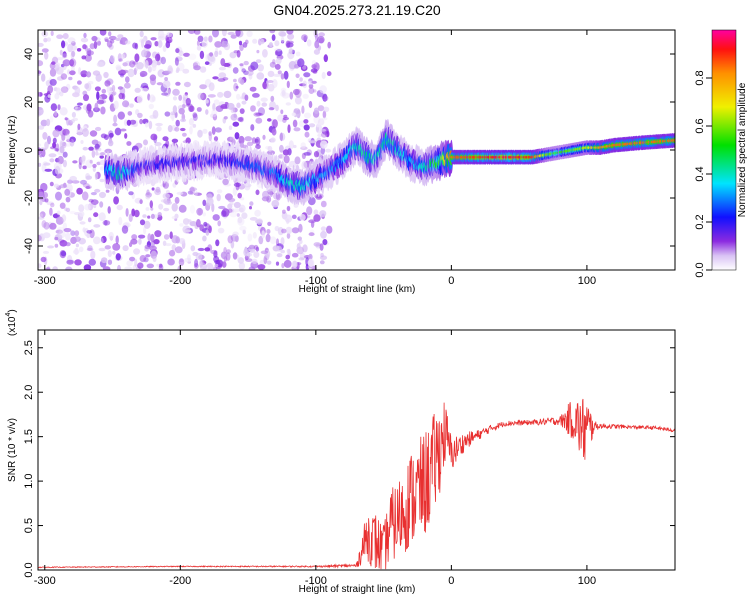 This screenshot has height=600, width=750. Describe the element at coordinates (700, 173) in the screenshot. I see `colorbar-tick-label: 0.4` at that location.